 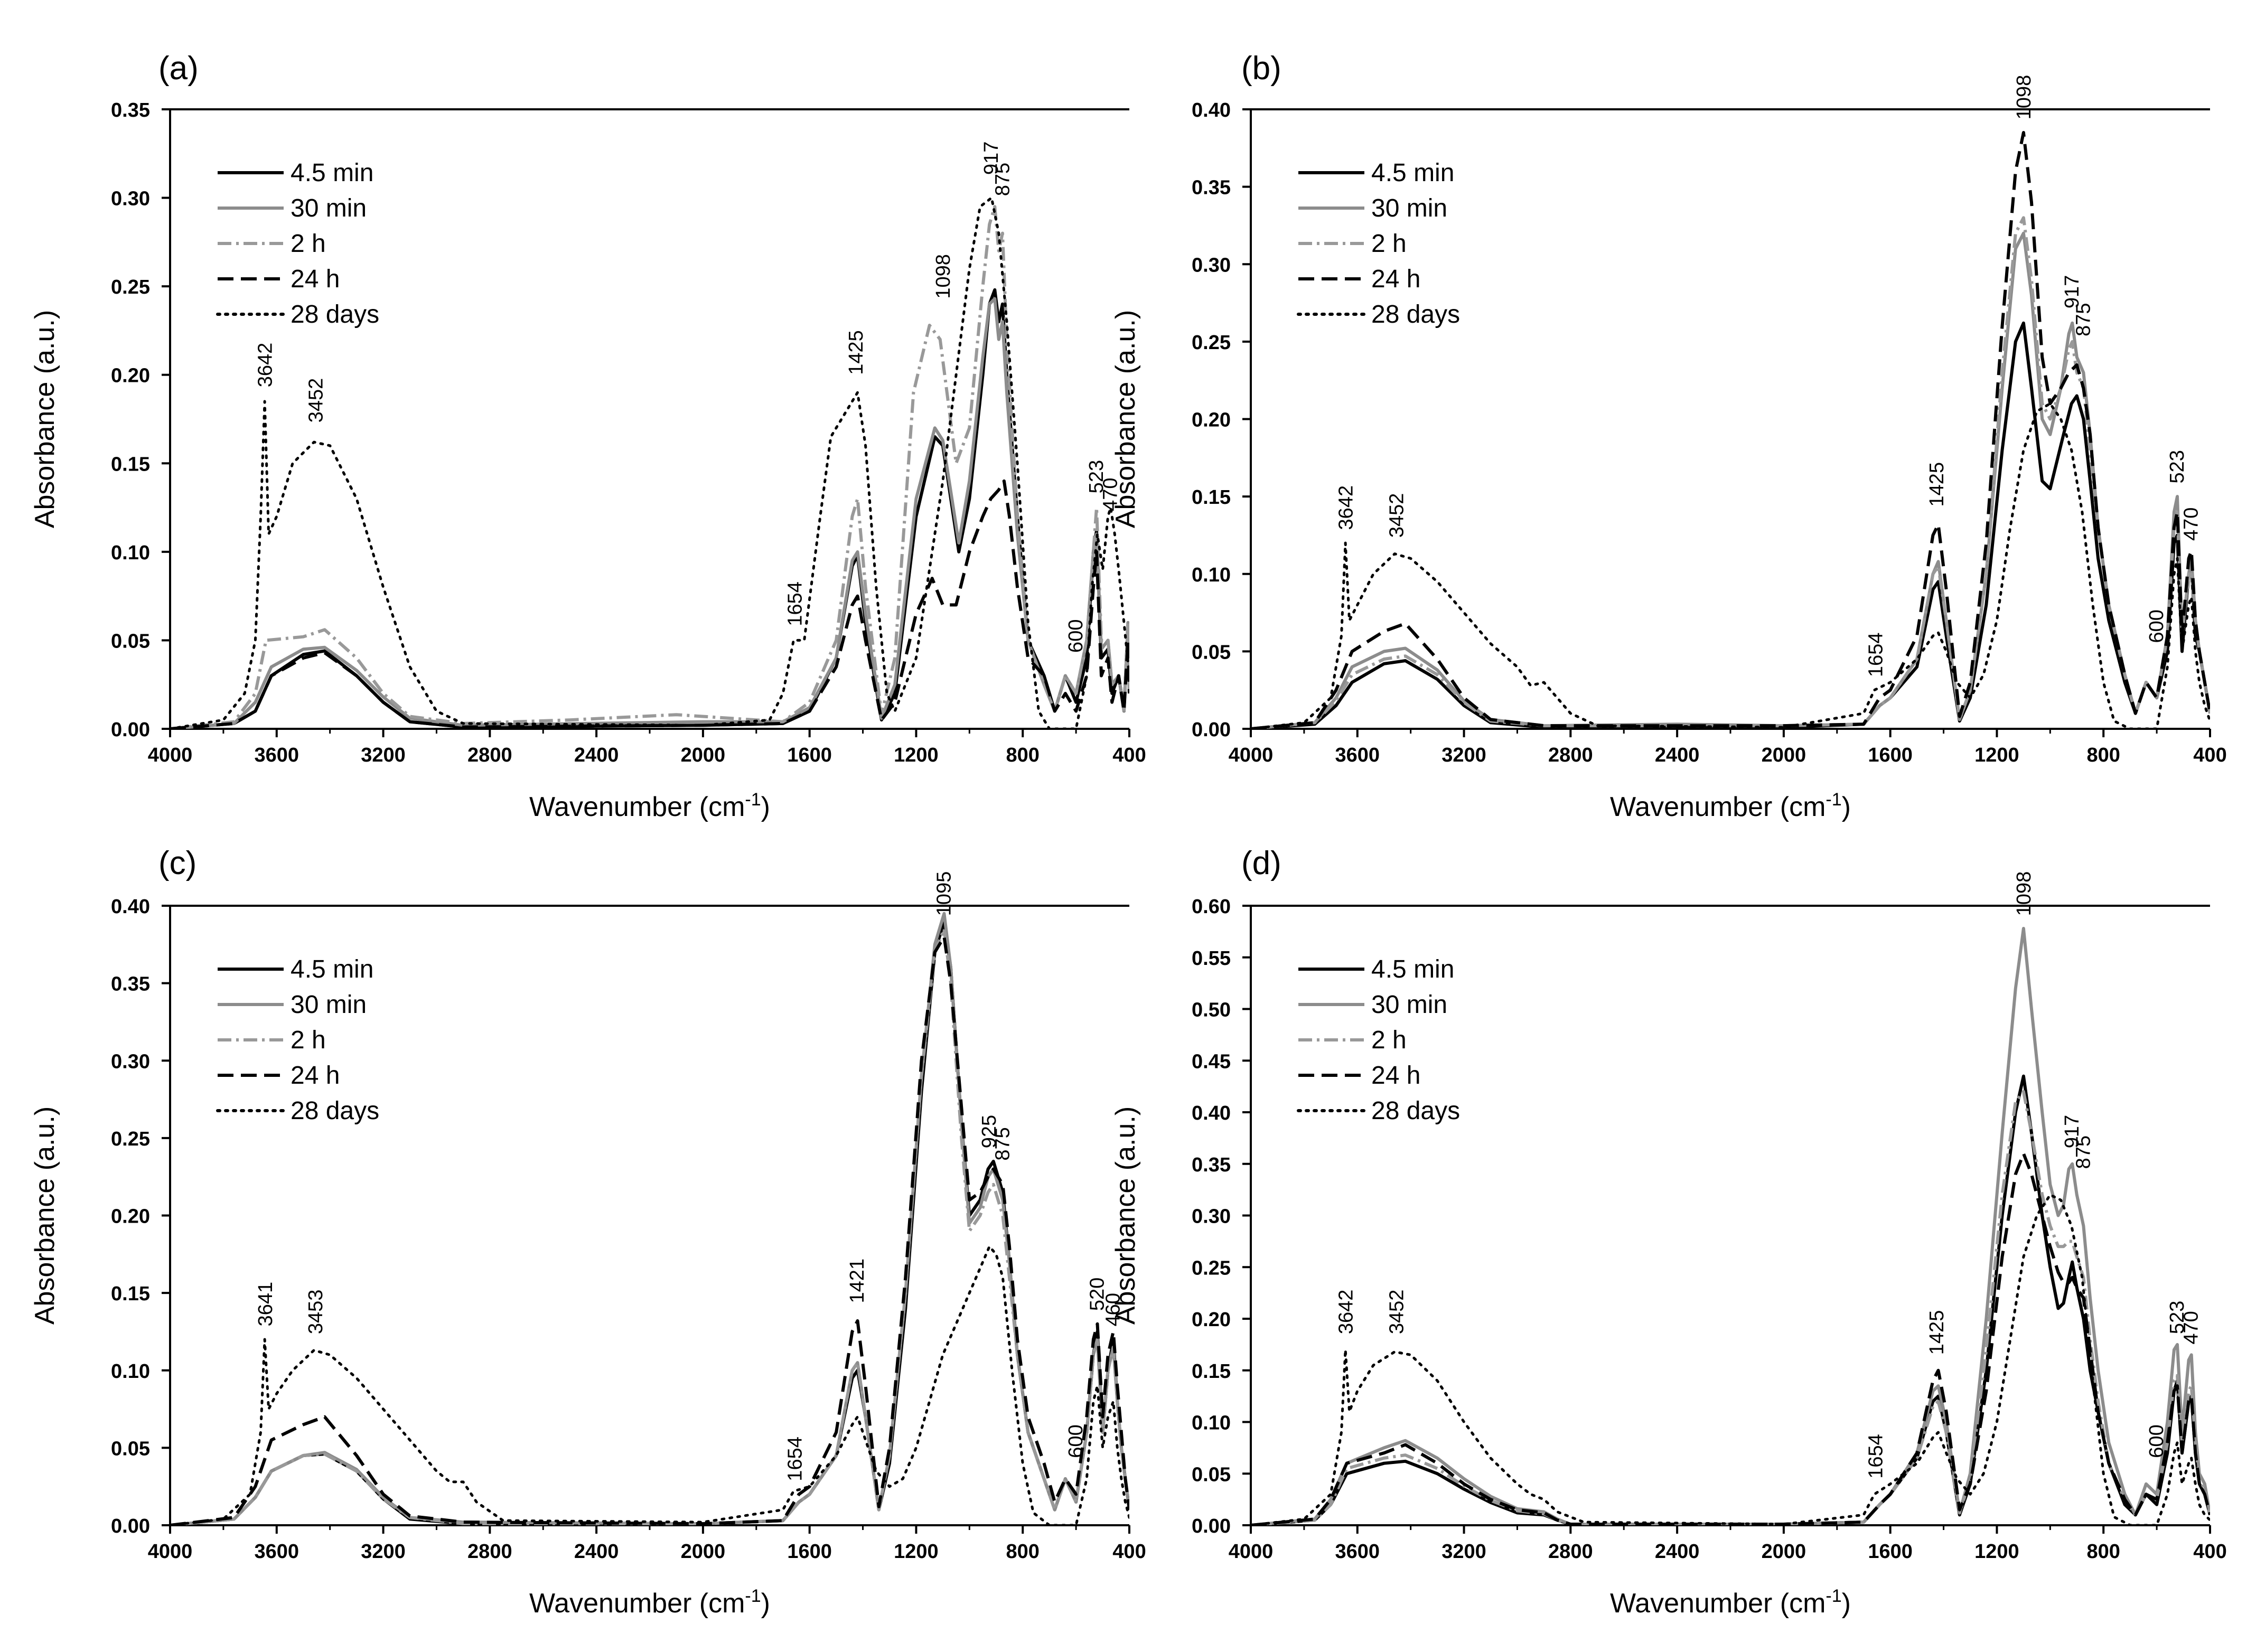 I want to click on y-tick-label: 0.00, so click(x=1211, y=1526).